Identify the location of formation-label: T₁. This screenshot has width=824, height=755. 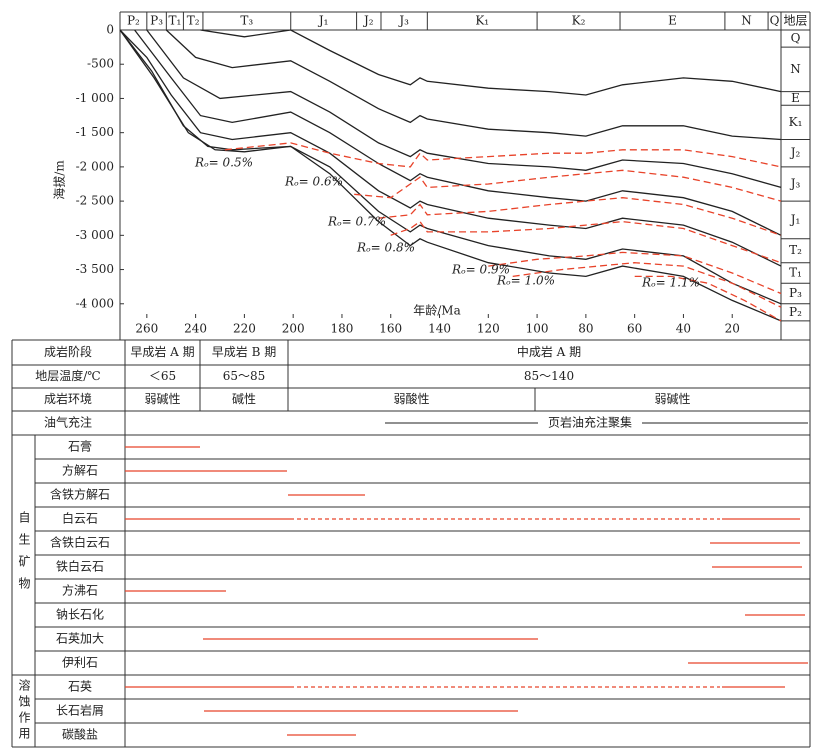
(795, 272).